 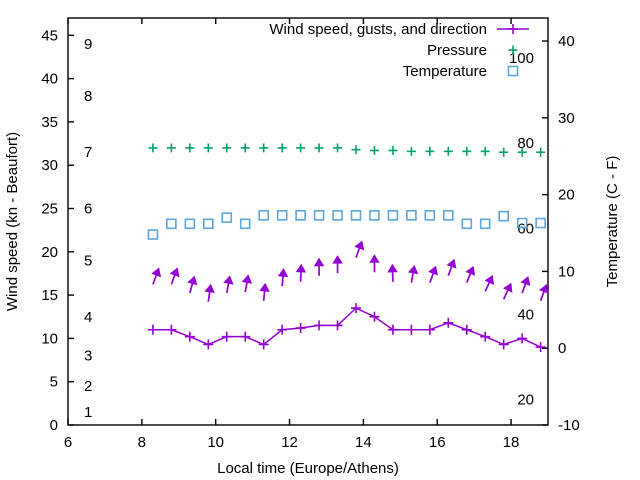 I want to click on x-tick-label: 18, so click(x=511, y=442).